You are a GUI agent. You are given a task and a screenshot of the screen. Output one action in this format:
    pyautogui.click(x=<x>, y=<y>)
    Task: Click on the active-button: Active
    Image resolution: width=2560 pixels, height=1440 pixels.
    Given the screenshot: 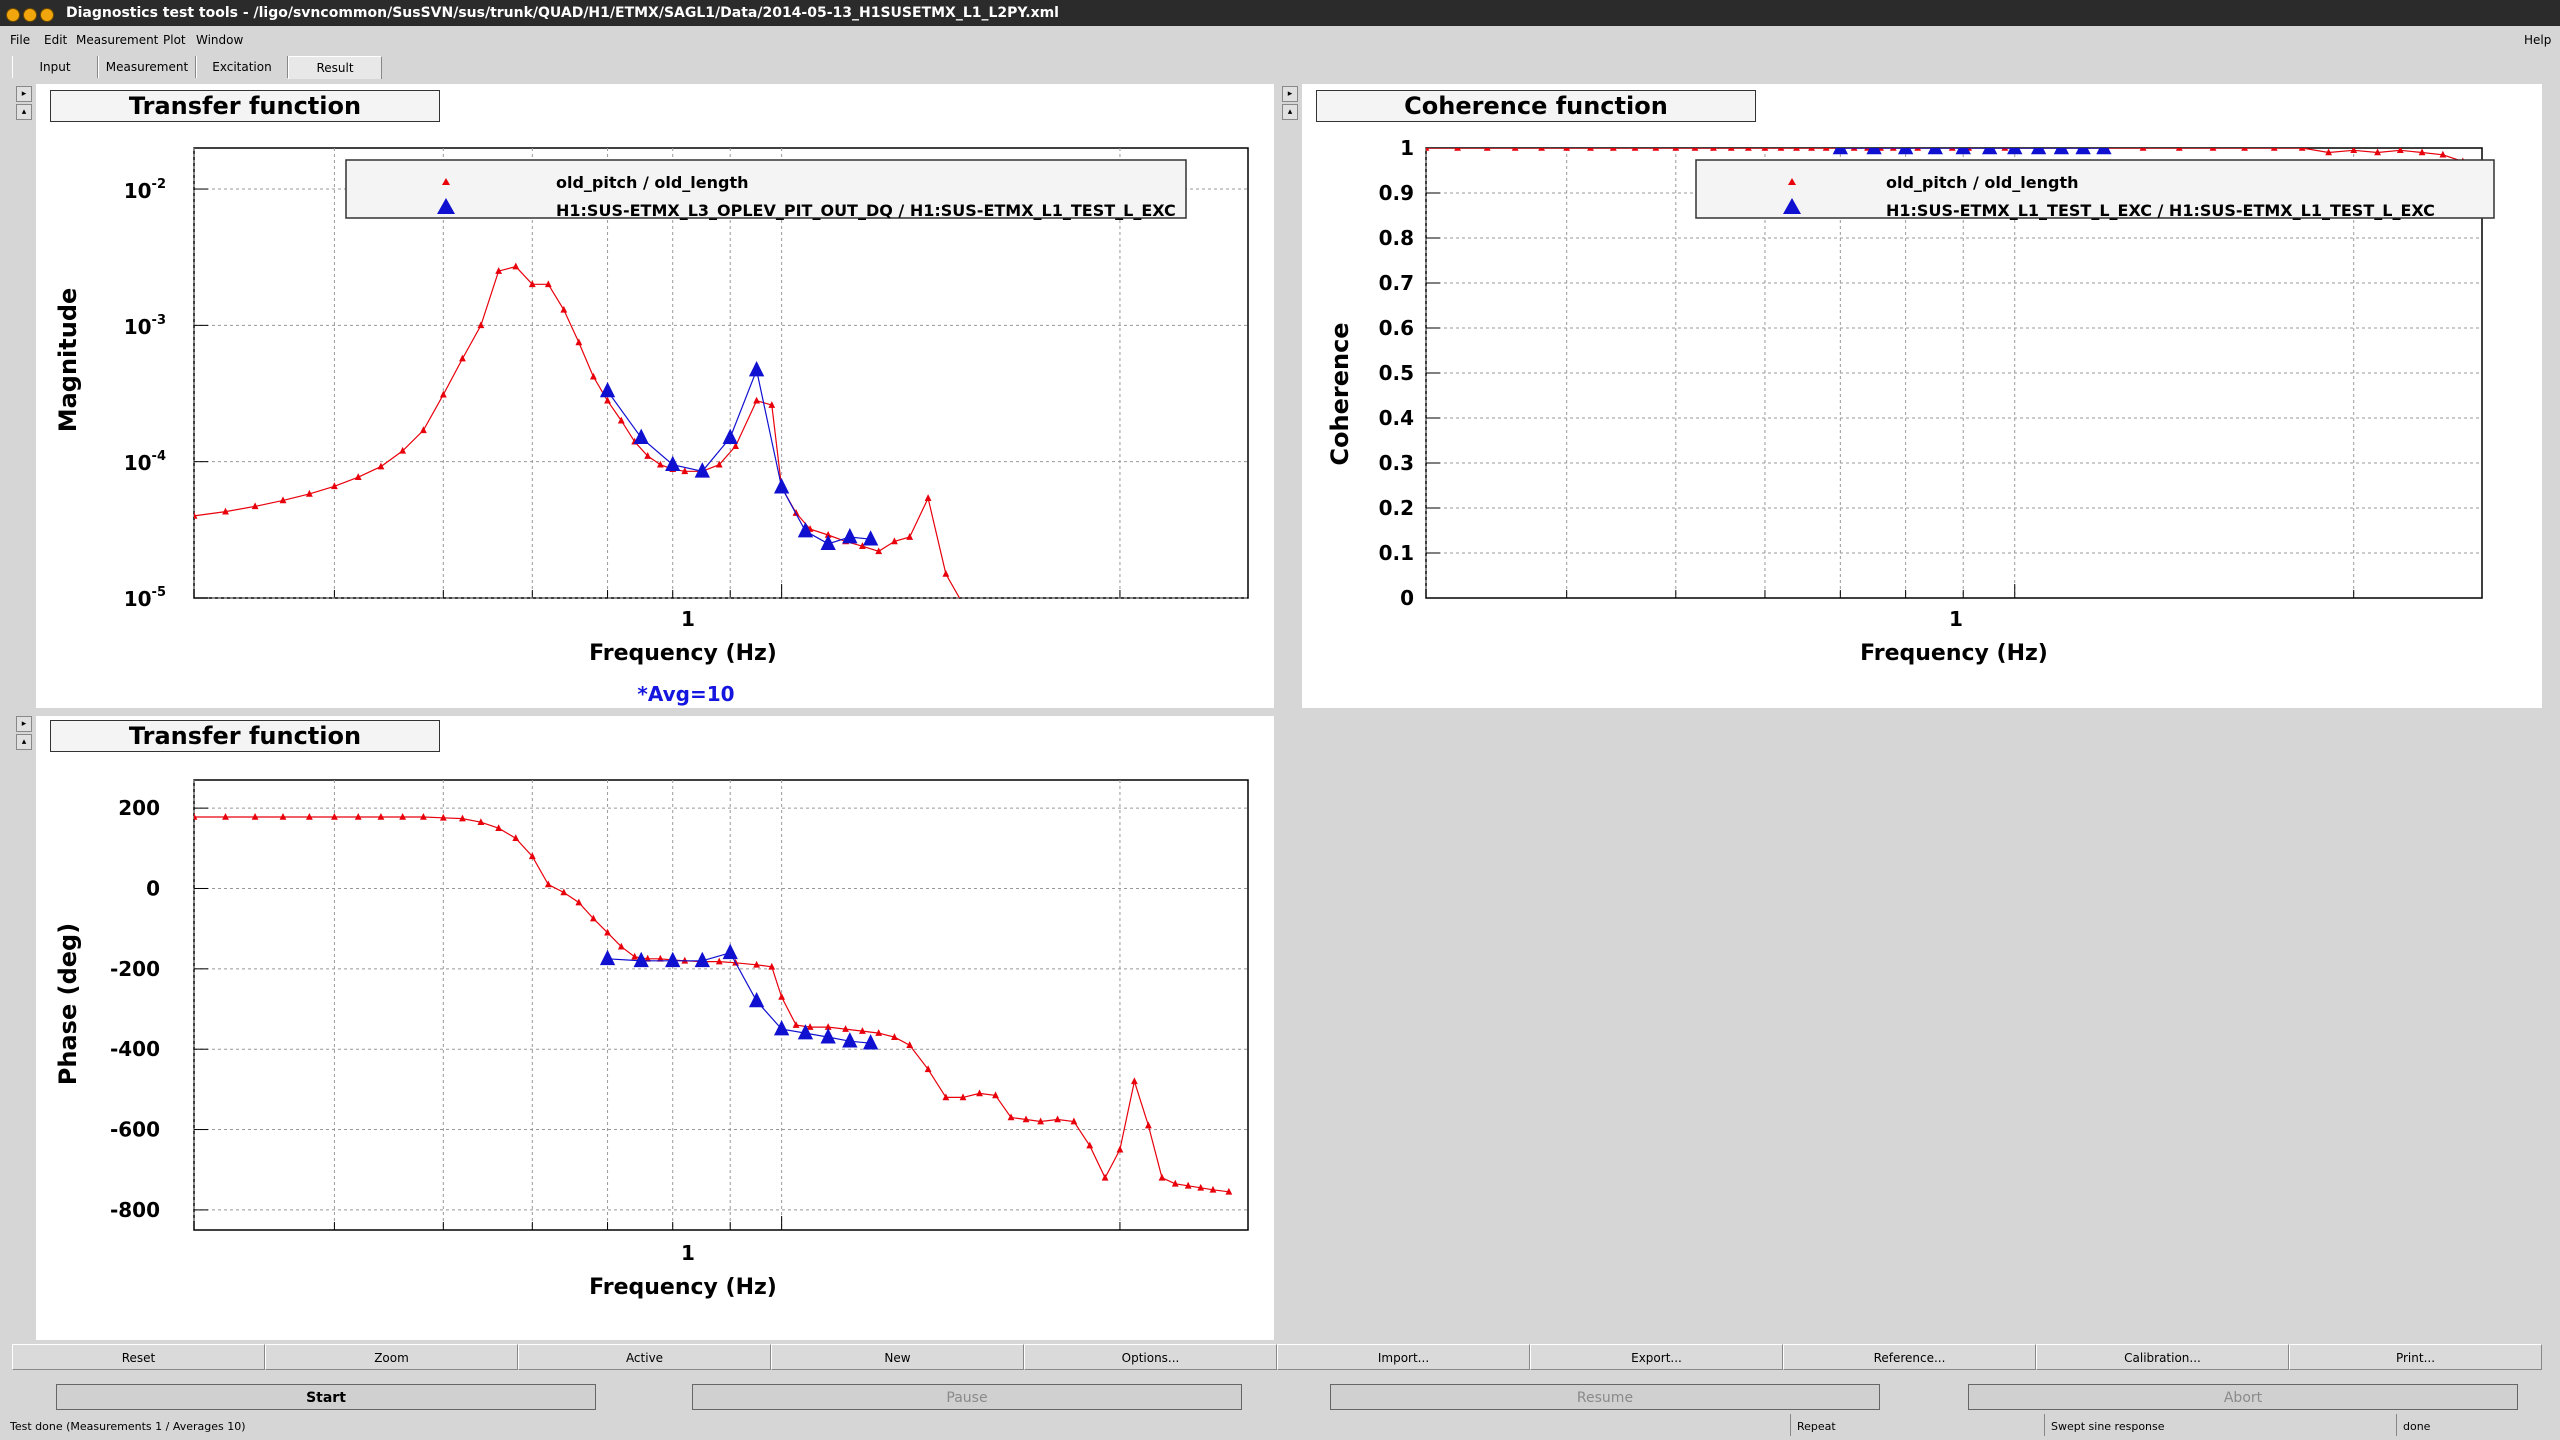 What is the action you would take?
    pyautogui.click(x=644, y=1357)
    